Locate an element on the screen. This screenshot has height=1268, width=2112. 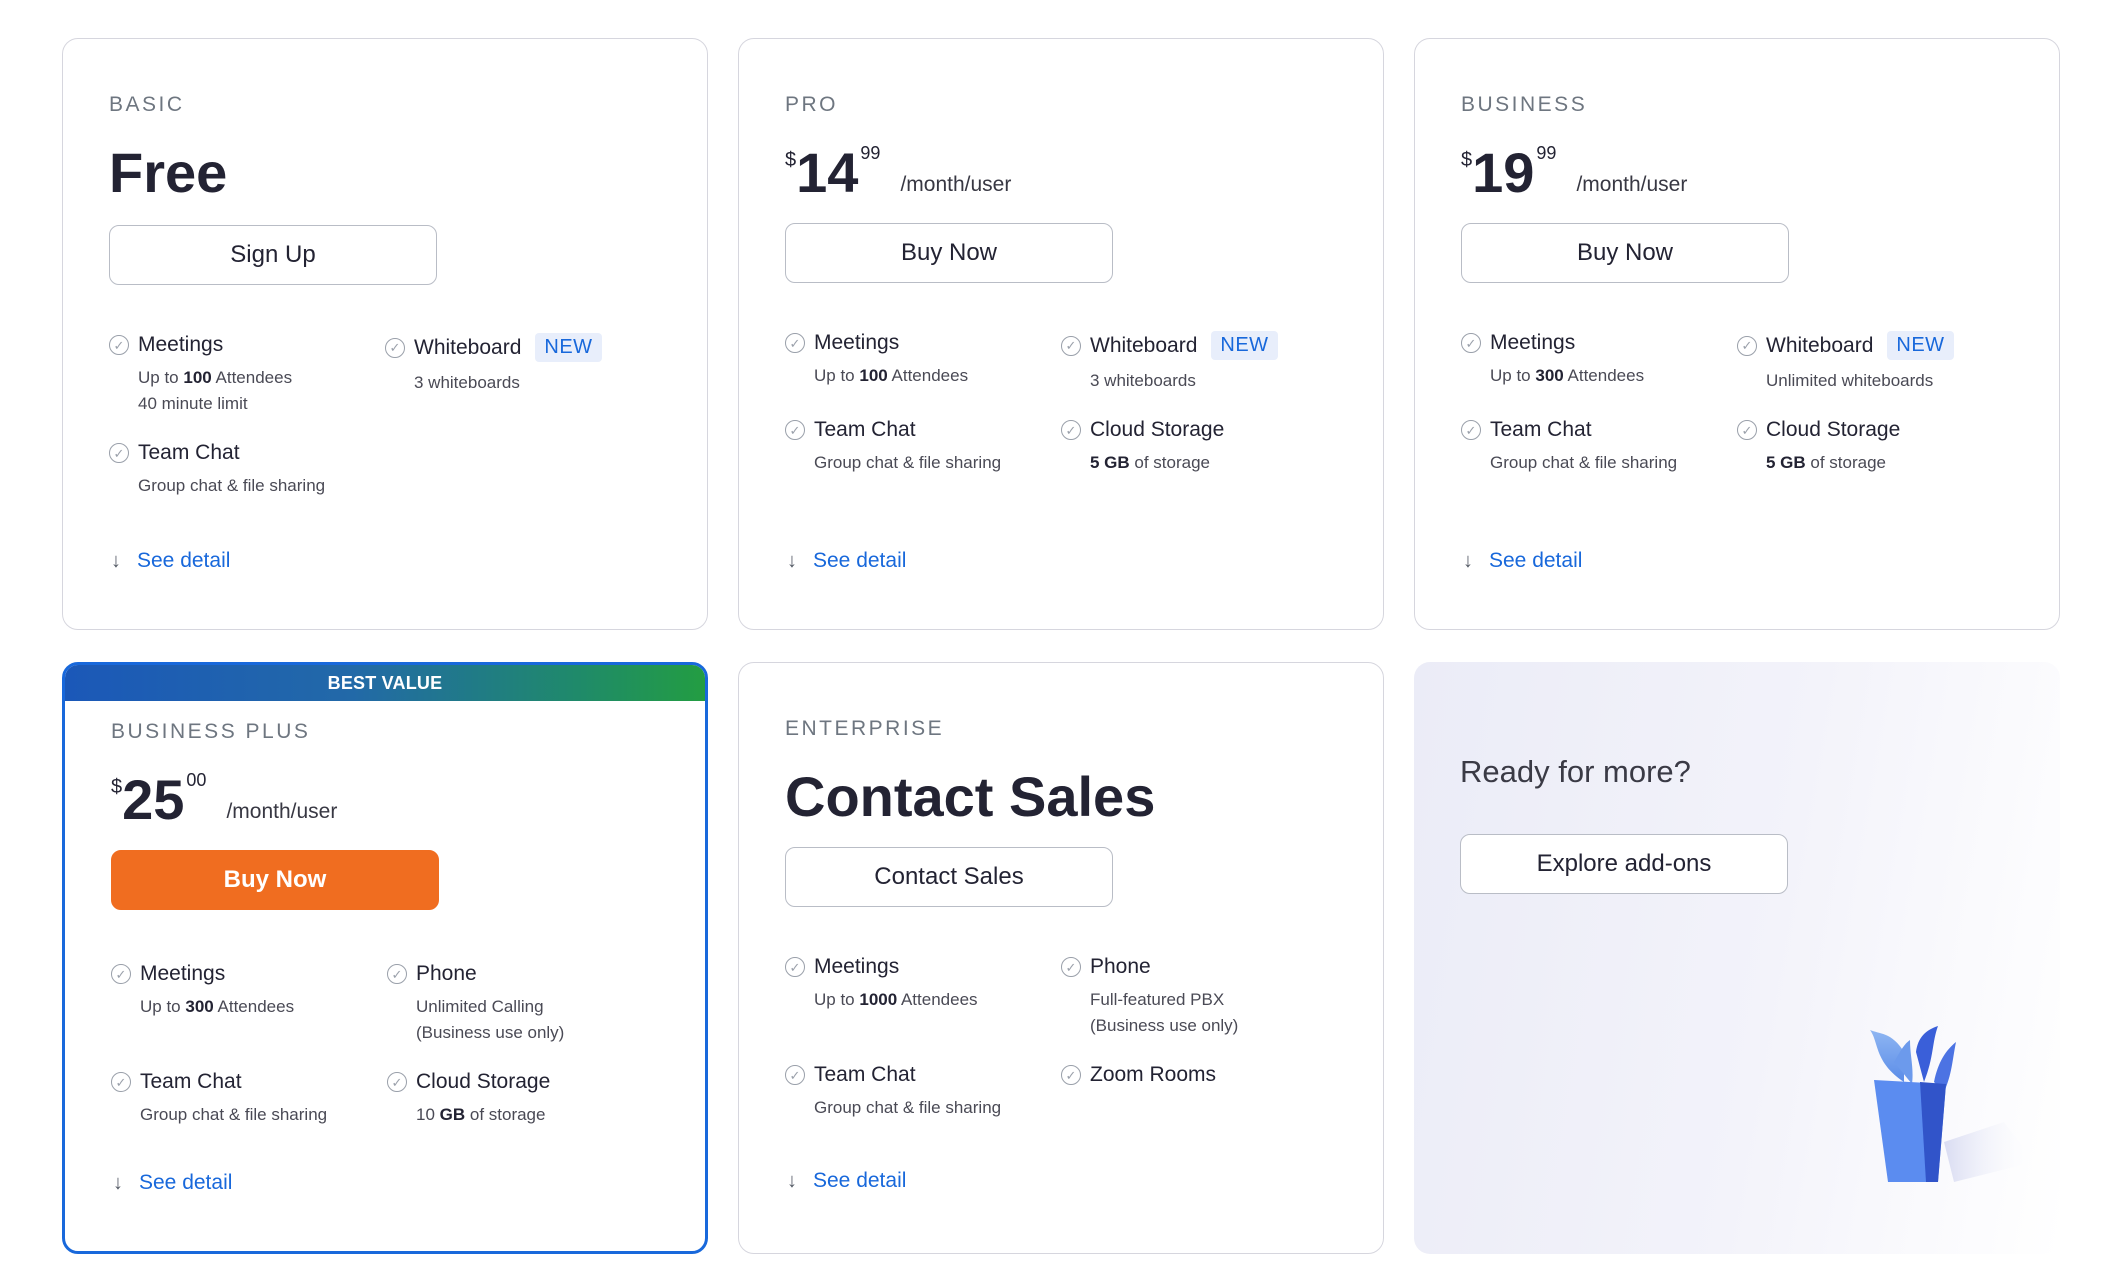
feature-description-line: 10 GB of storage is located at coordinates (531, 1115).